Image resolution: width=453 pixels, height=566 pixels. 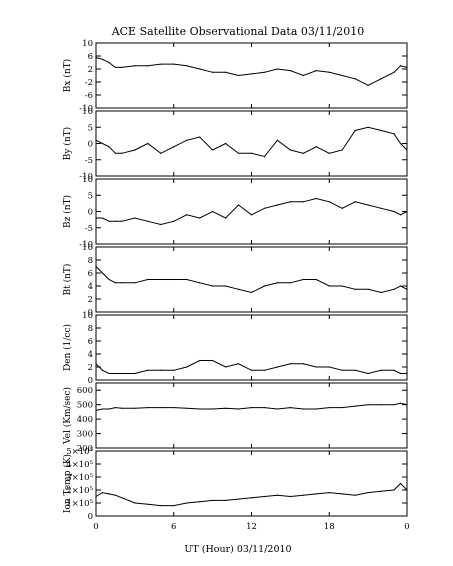 I want to click on y-axis-label: Bz (nT), so click(x=67, y=211).